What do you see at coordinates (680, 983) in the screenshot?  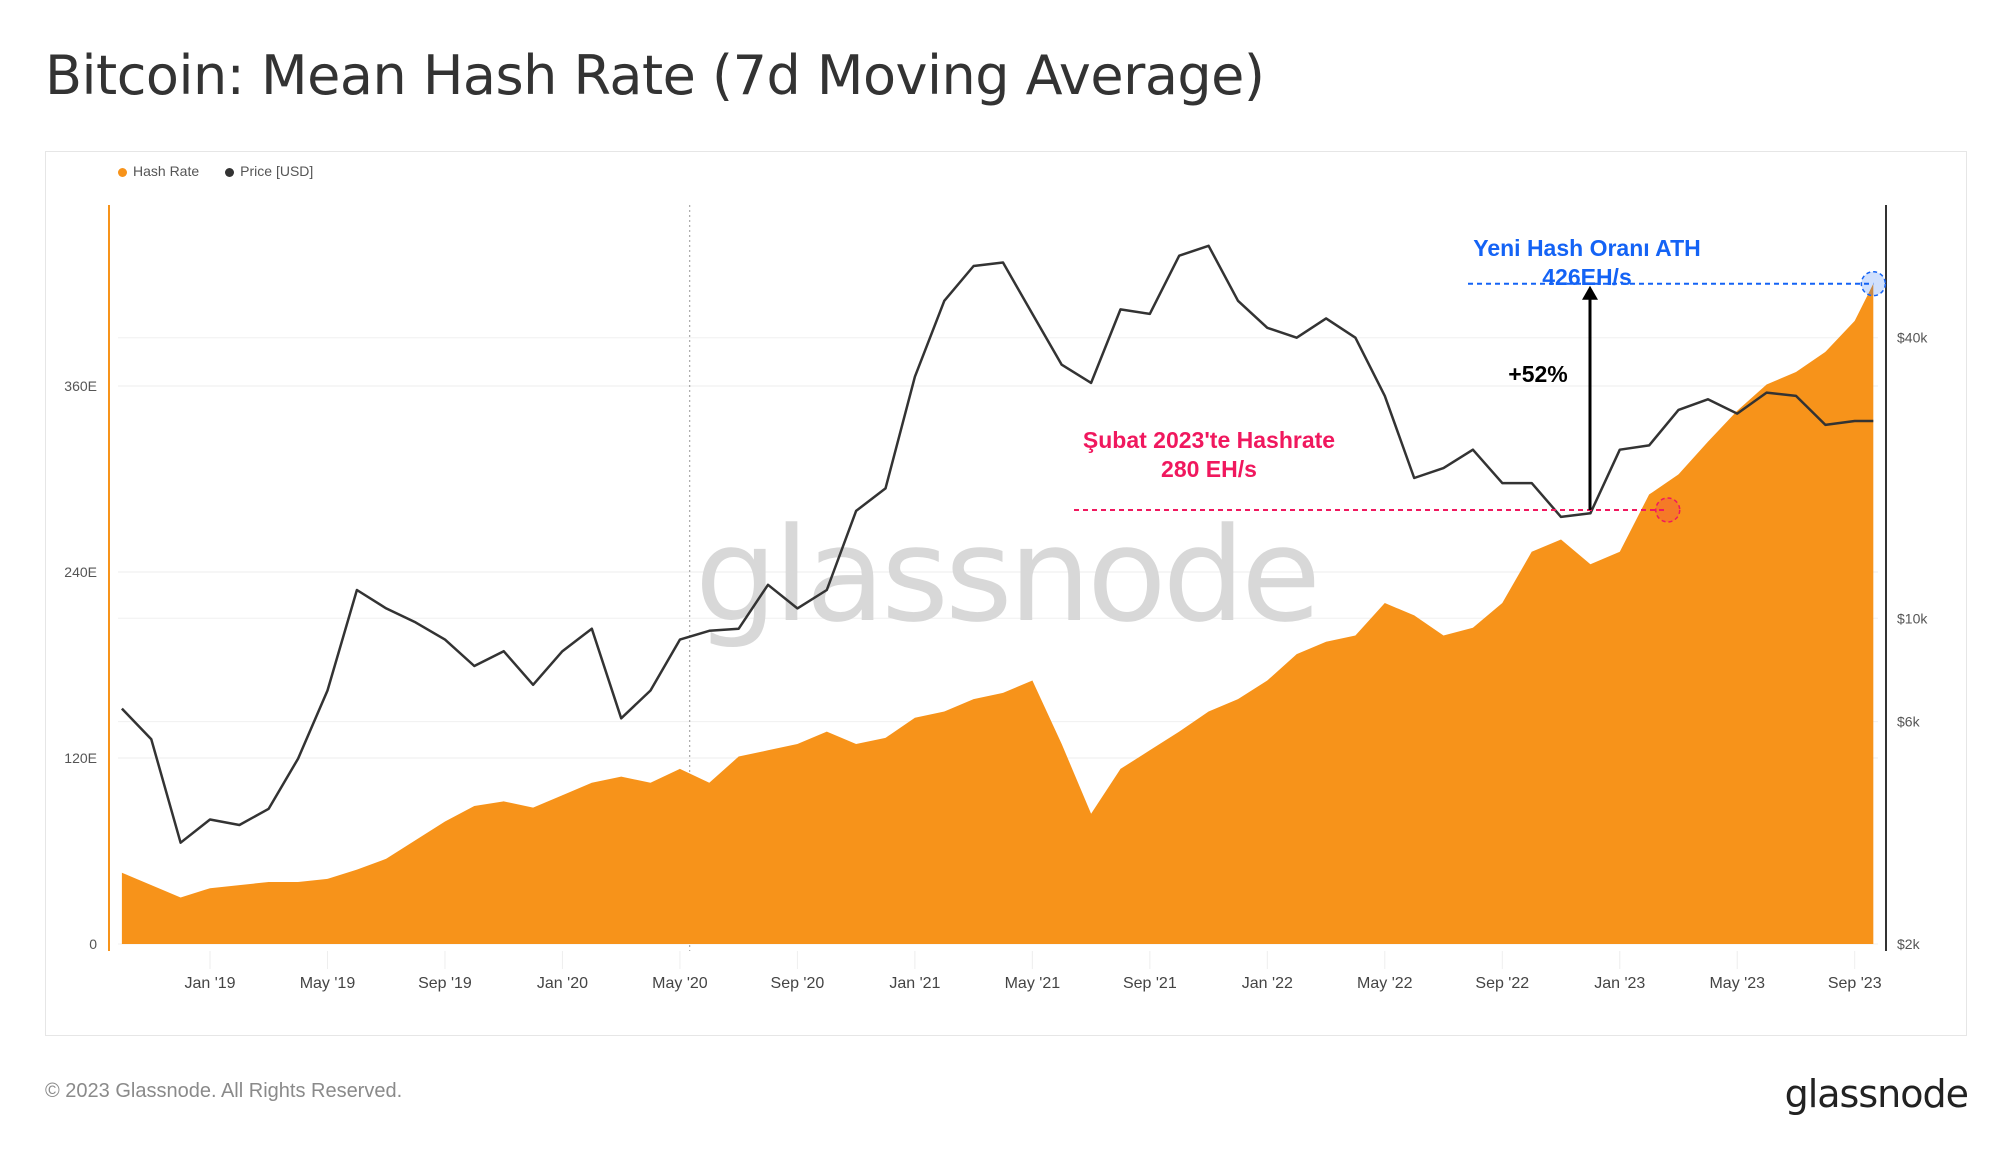 I see `x-tick-label: May '20` at bounding box center [680, 983].